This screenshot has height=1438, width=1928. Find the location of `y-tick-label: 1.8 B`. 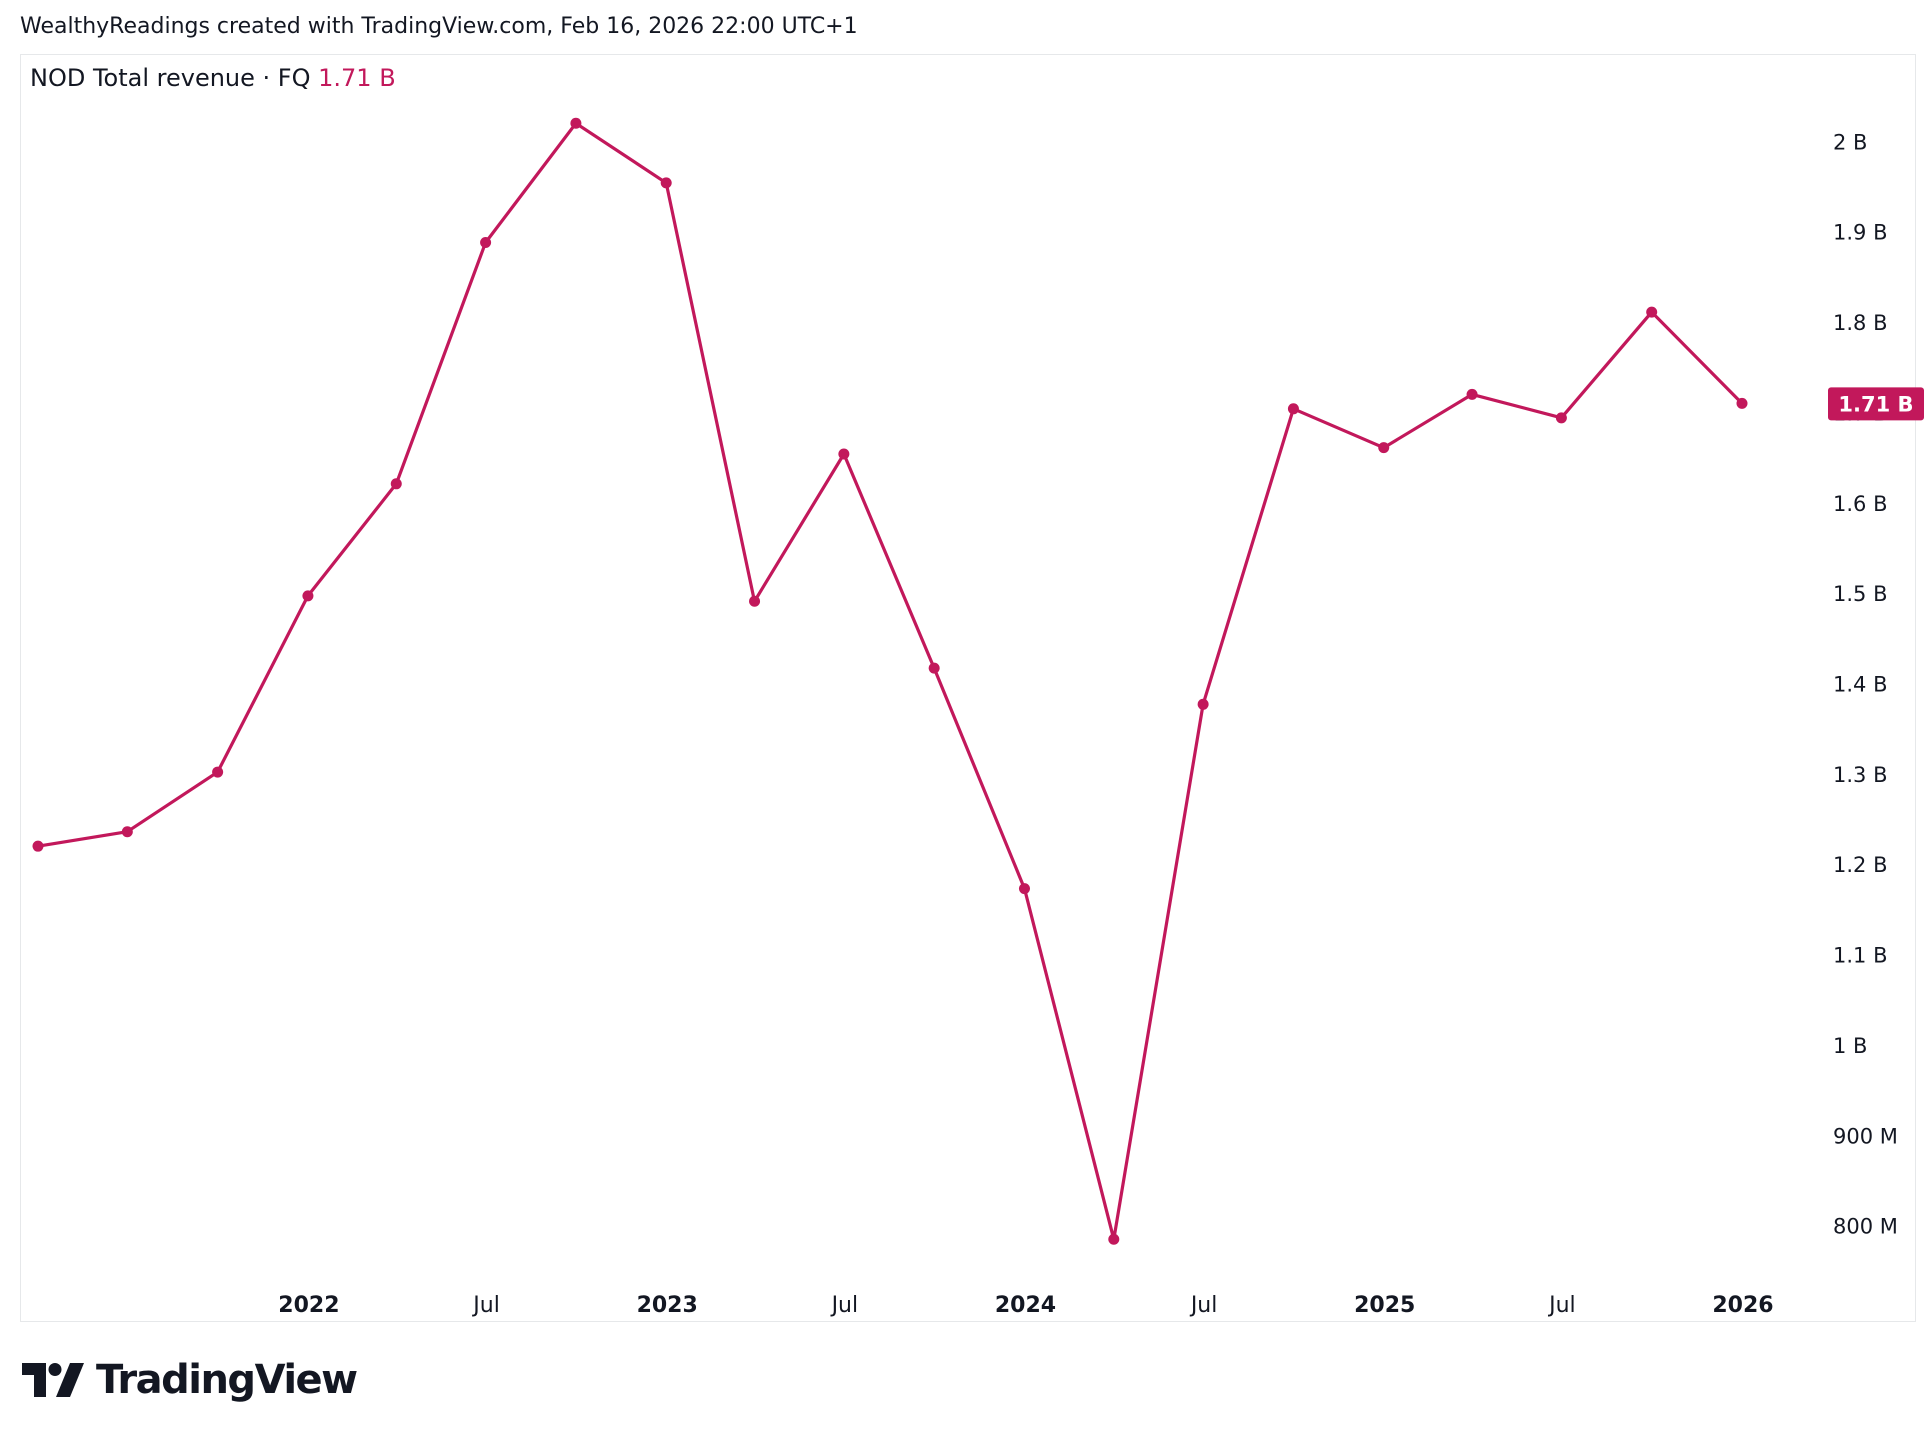

y-tick-label: 1.8 B is located at coordinates (1860, 323).